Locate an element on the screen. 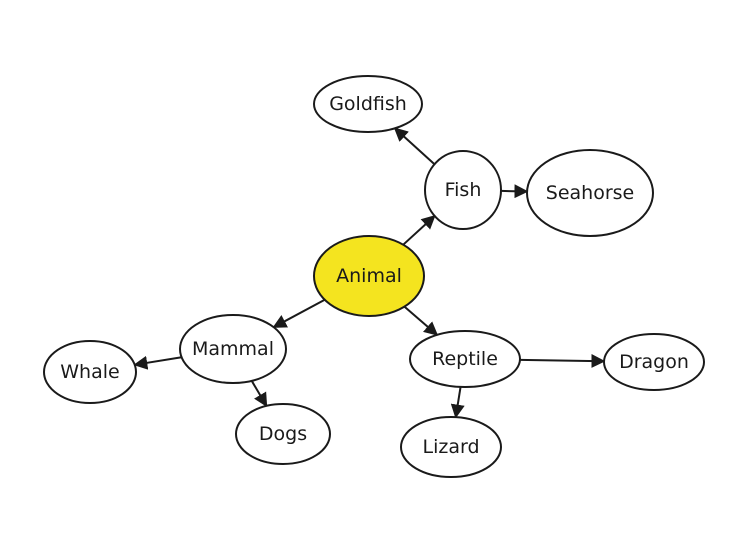 This screenshot has height=552, width=736. edge-animal-to-mammal is located at coordinates (299, 313).